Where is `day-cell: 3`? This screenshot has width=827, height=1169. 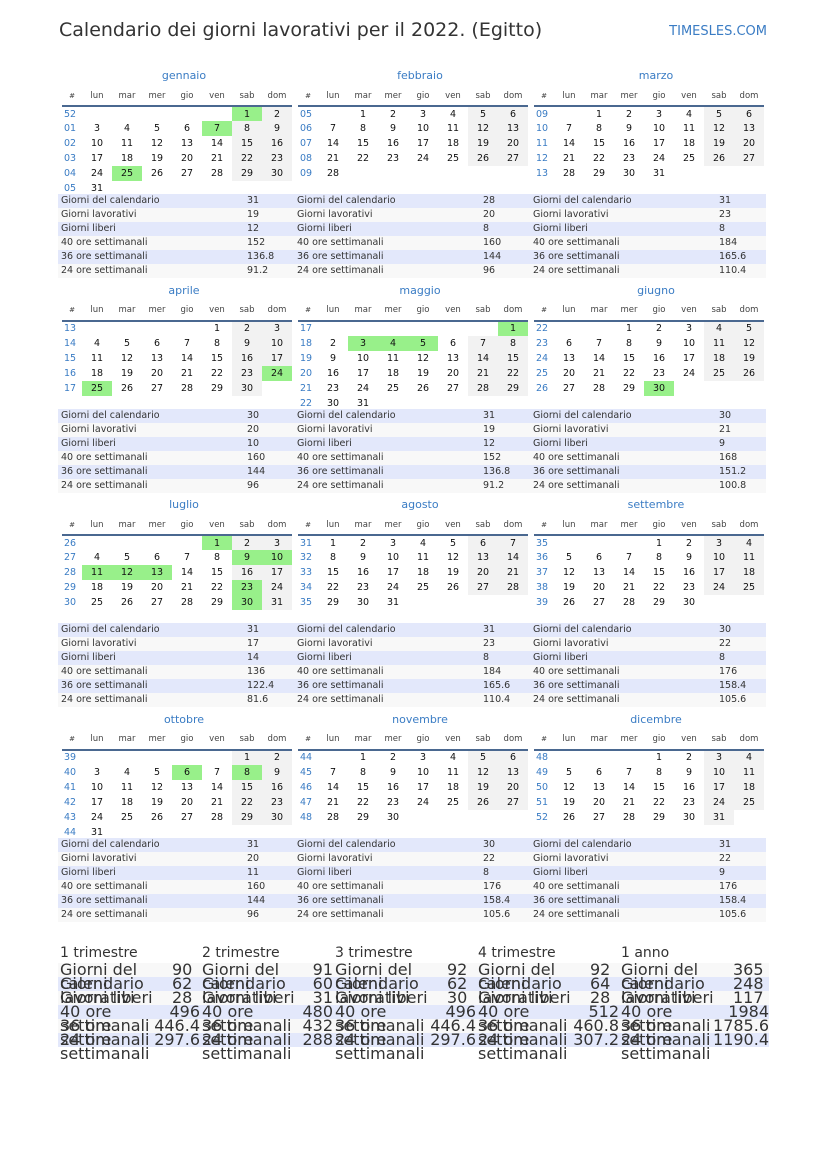 day-cell: 3 is located at coordinates (689, 328).